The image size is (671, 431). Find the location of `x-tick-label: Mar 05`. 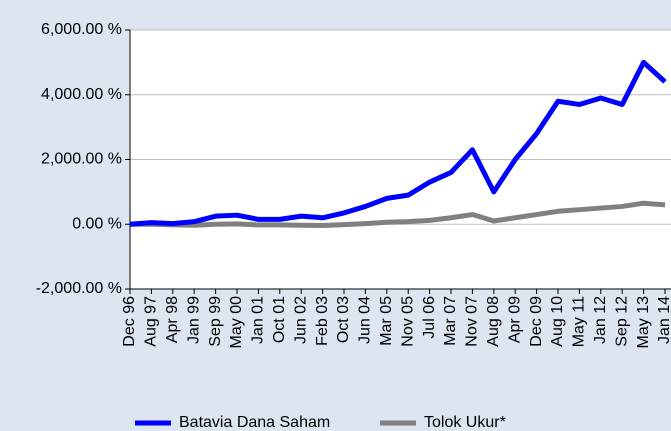

x-tick-label: Mar 05 is located at coordinates (386, 321).